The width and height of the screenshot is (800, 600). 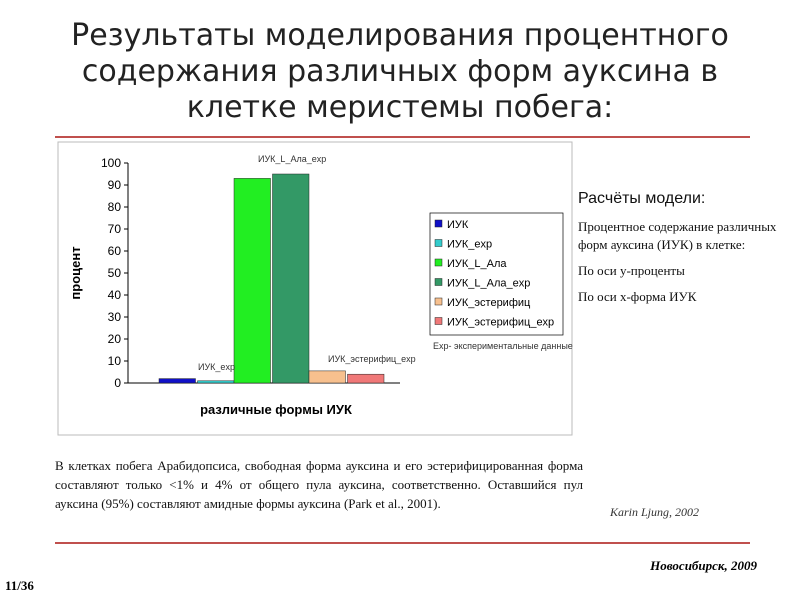 What do you see at coordinates (292, 159) in the screenshot?
I see `annotation: ИУК_L_Ала_exp` at bounding box center [292, 159].